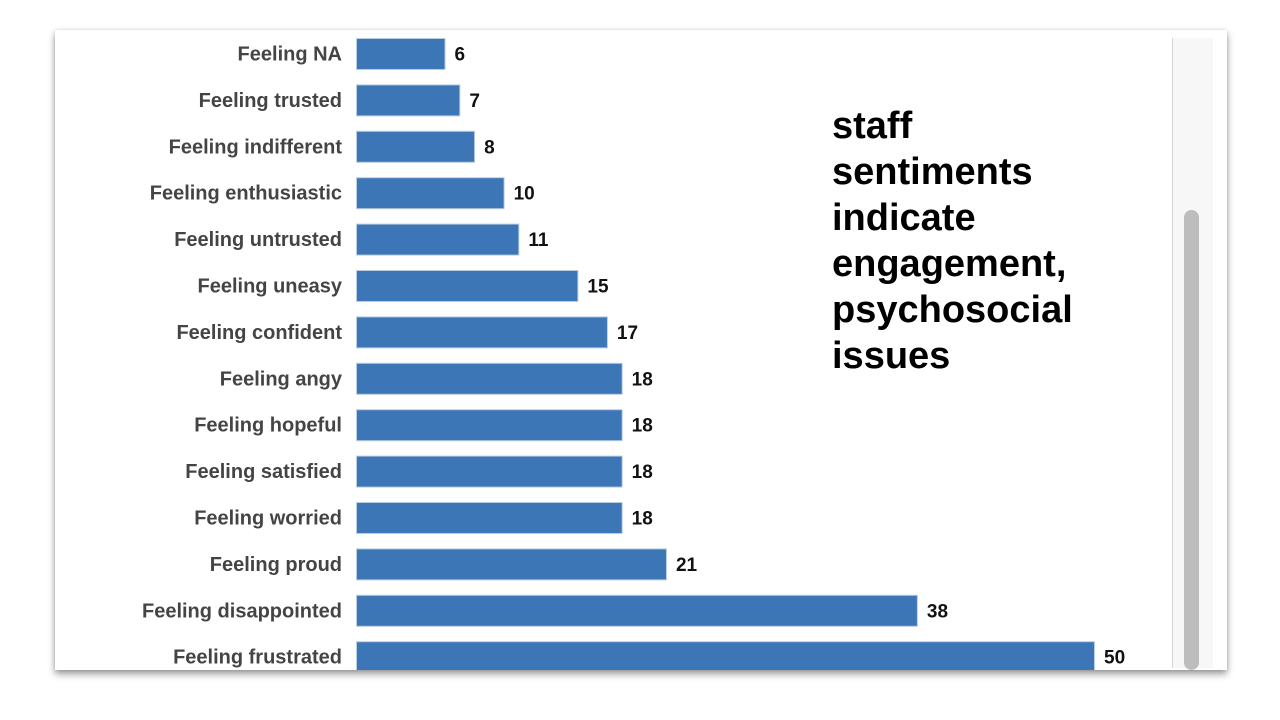 Image resolution: width=1280 pixels, height=720 pixels. Describe the element at coordinates (489, 147) in the screenshot. I see `value-label: 8` at that location.